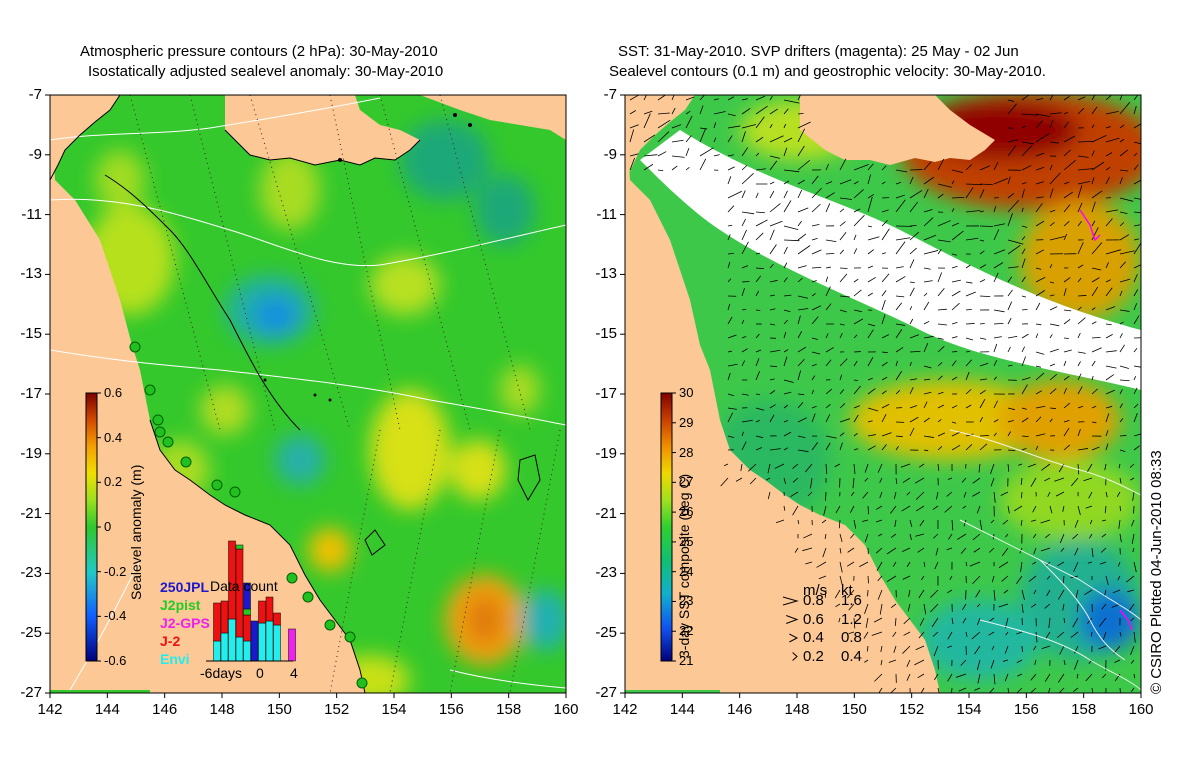  Describe the element at coordinates (107, 709) in the screenshot. I see `x-tick-label: 144` at that location.